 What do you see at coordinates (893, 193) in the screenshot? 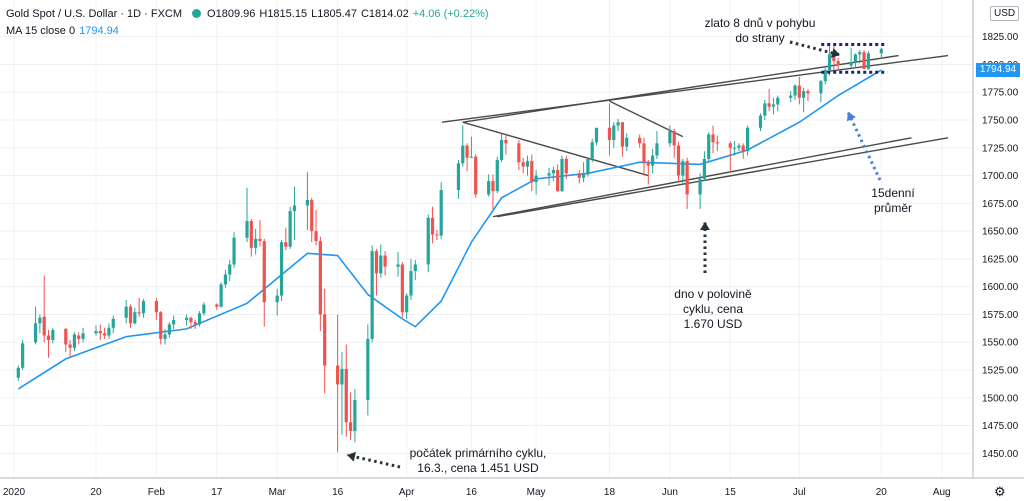
I see `annotation-ma-line1: 15denní` at bounding box center [893, 193].